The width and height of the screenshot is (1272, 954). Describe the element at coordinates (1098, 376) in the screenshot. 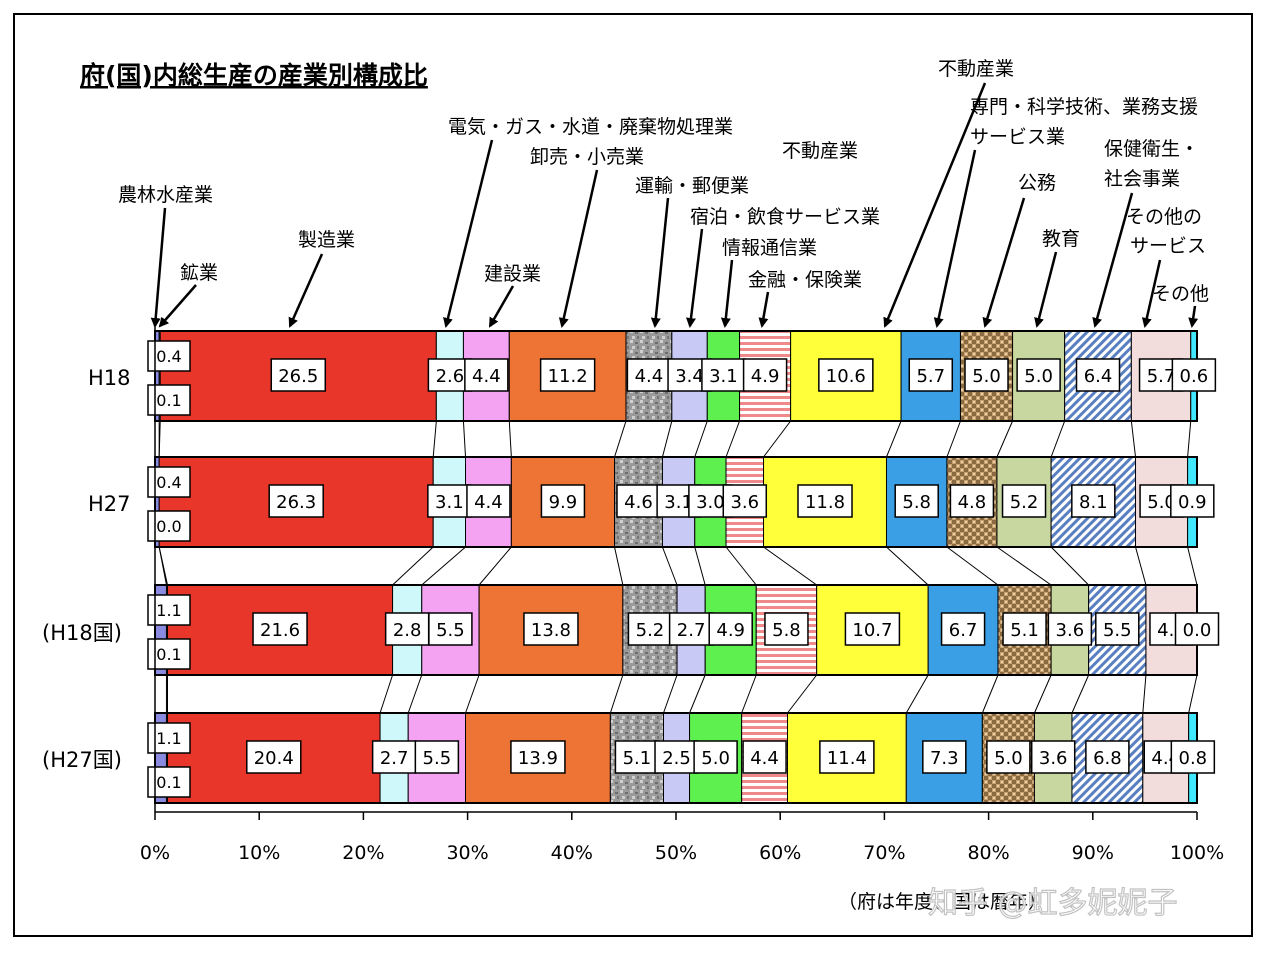

I see `value-label: 6.4` at that location.